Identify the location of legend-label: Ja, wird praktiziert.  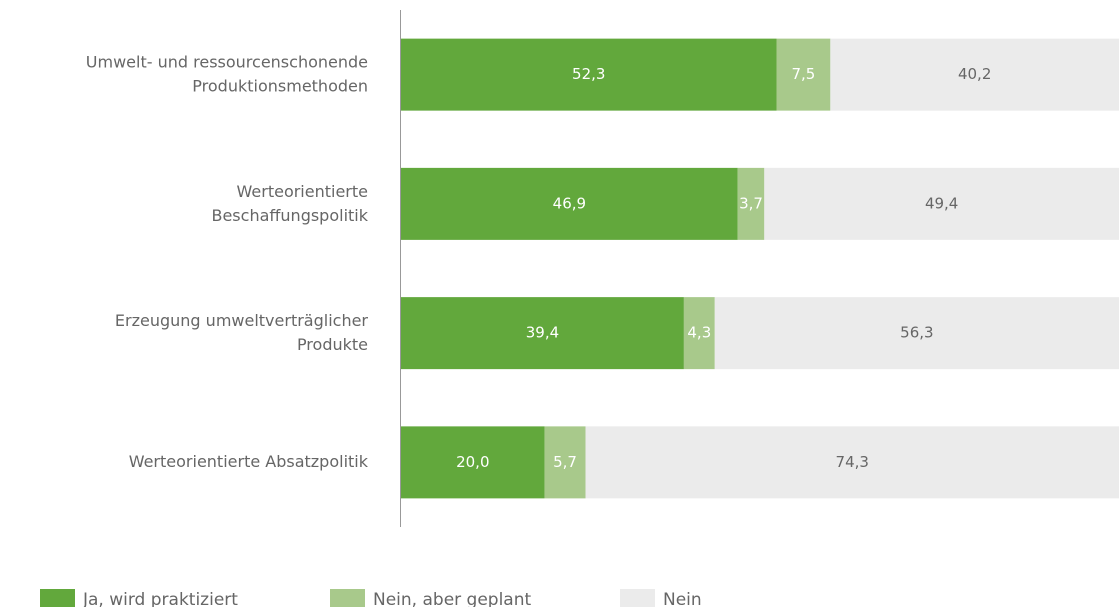
(160, 598).